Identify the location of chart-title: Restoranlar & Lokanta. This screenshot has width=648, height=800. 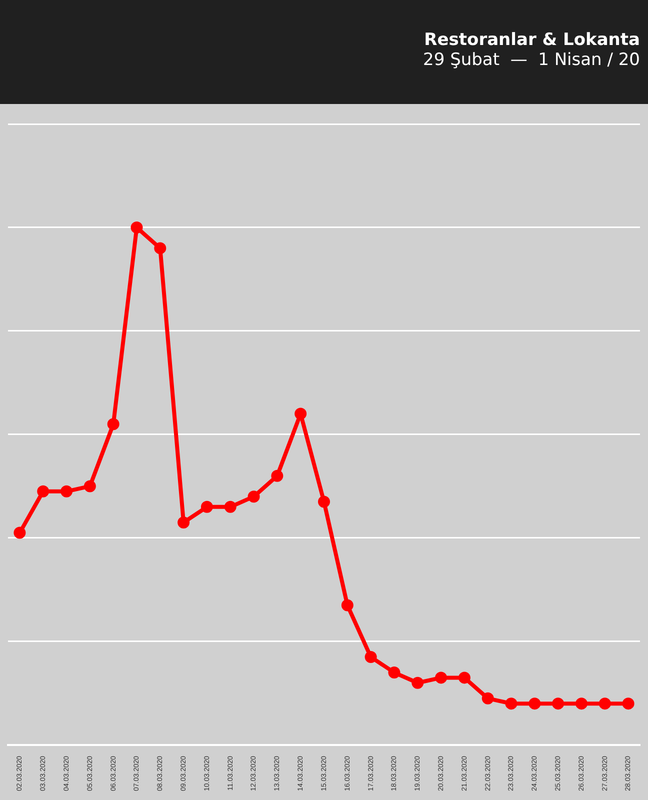
(531, 40).